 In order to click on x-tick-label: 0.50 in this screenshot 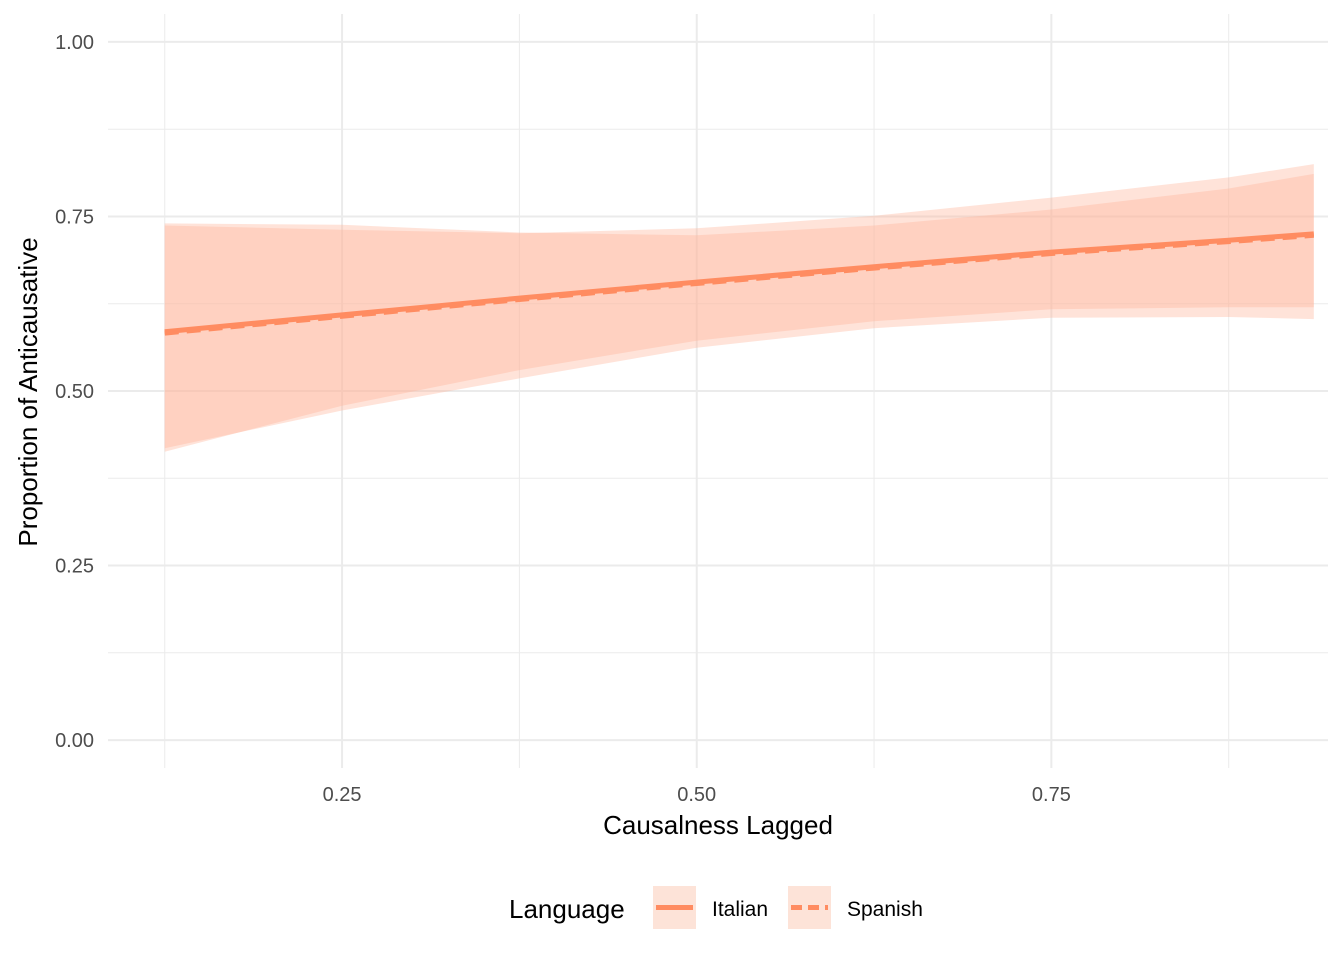, I will do `click(696, 795)`.